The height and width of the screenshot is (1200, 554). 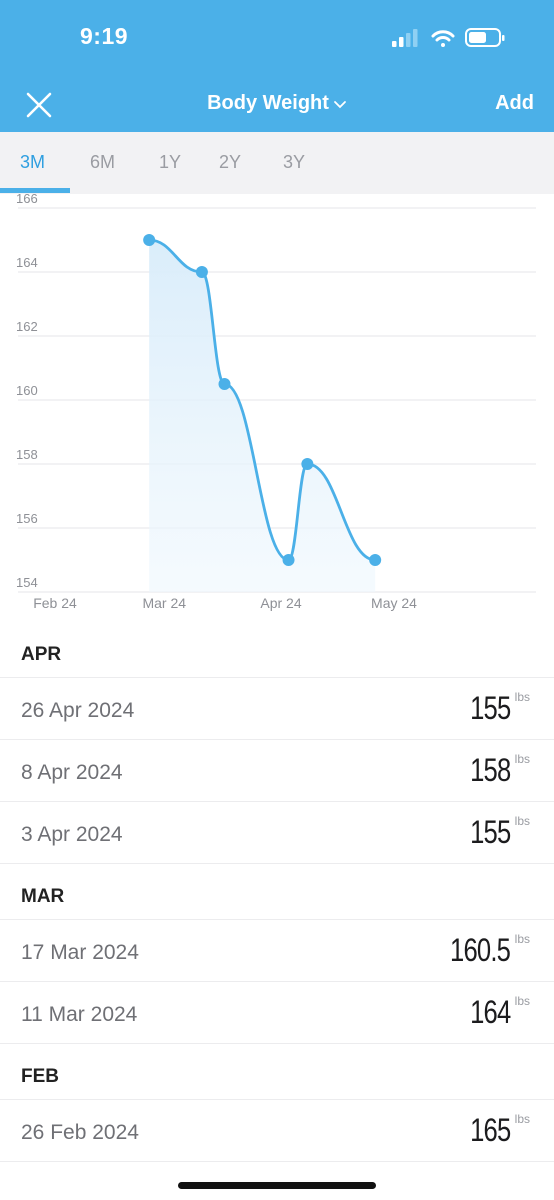 I want to click on y-tick-label: 158, so click(x=27, y=454).